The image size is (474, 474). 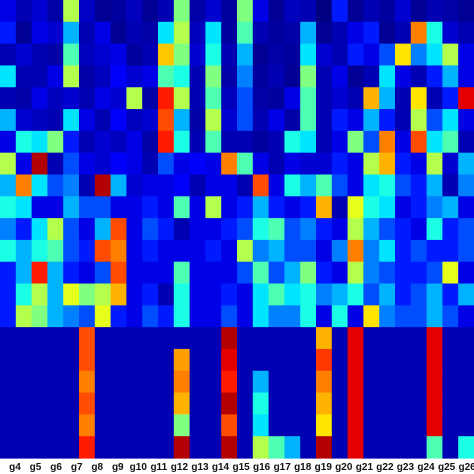 I want to click on x-tick-label: g26, so click(x=466, y=467).